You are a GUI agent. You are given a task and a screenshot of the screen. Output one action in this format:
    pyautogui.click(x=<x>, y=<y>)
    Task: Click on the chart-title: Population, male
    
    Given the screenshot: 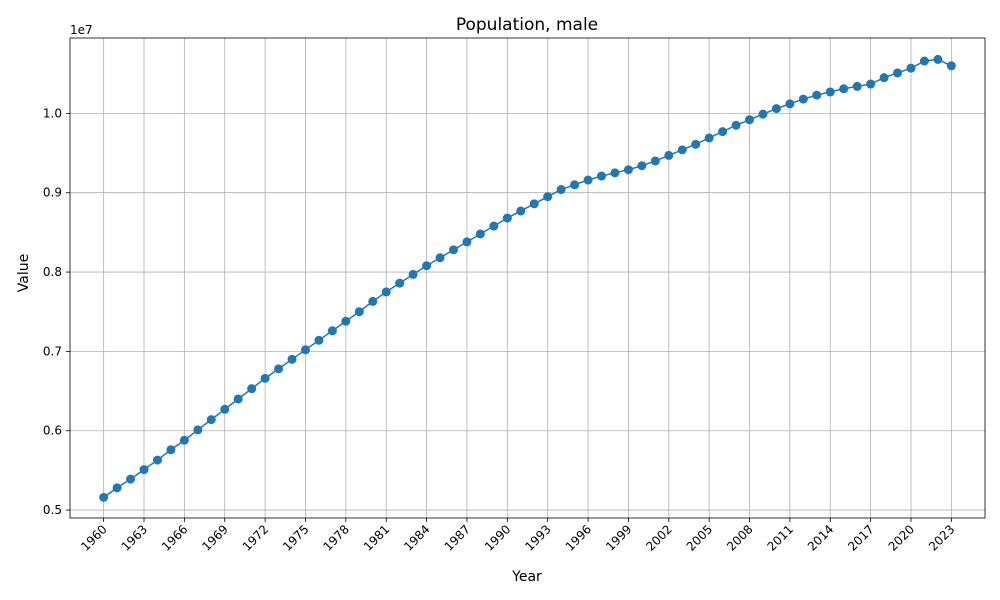 What is the action you would take?
    pyautogui.click(x=527, y=25)
    